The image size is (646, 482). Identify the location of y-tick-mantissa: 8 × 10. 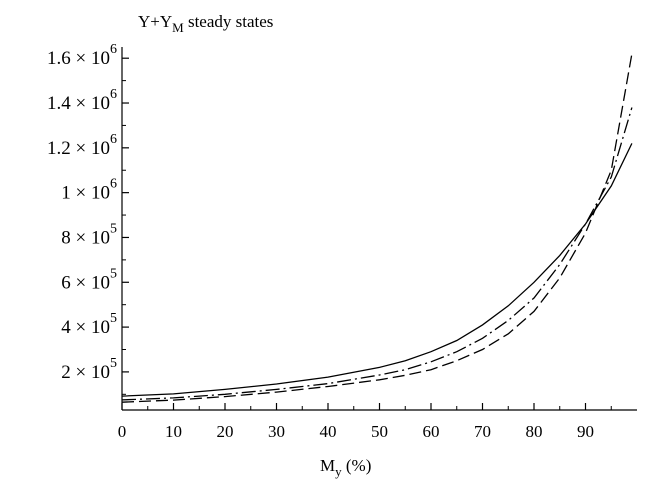
(85, 237).